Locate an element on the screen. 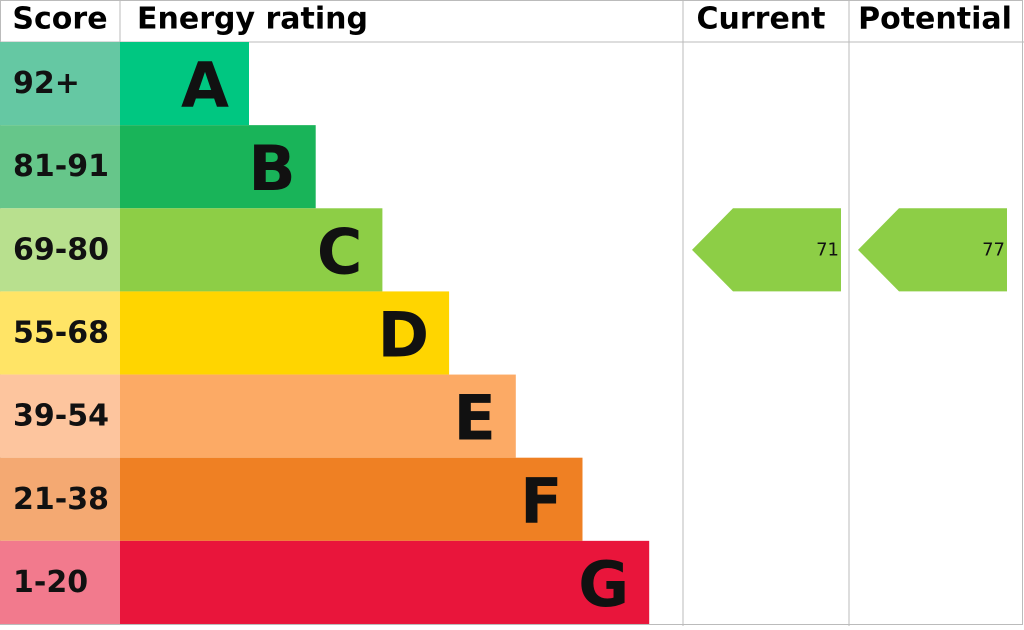 The height and width of the screenshot is (630, 1024). score-label: 69-80 is located at coordinates (61, 249).